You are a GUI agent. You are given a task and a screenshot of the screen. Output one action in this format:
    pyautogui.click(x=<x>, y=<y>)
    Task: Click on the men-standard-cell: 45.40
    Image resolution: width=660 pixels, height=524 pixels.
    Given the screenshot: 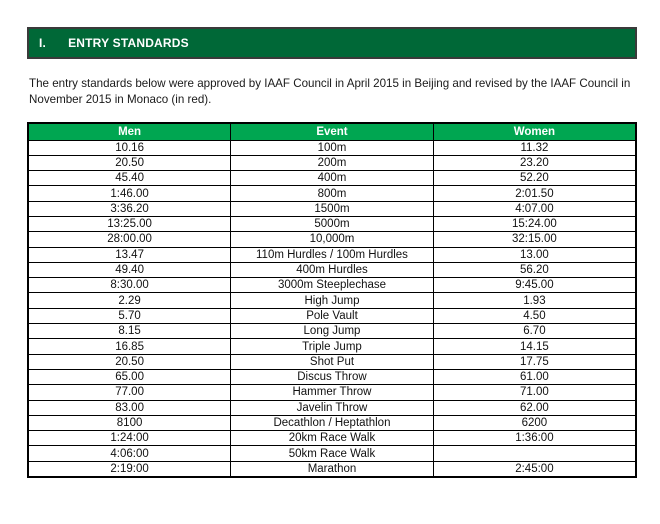 What is the action you would take?
    pyautogui.click(x=129, y=178)
    